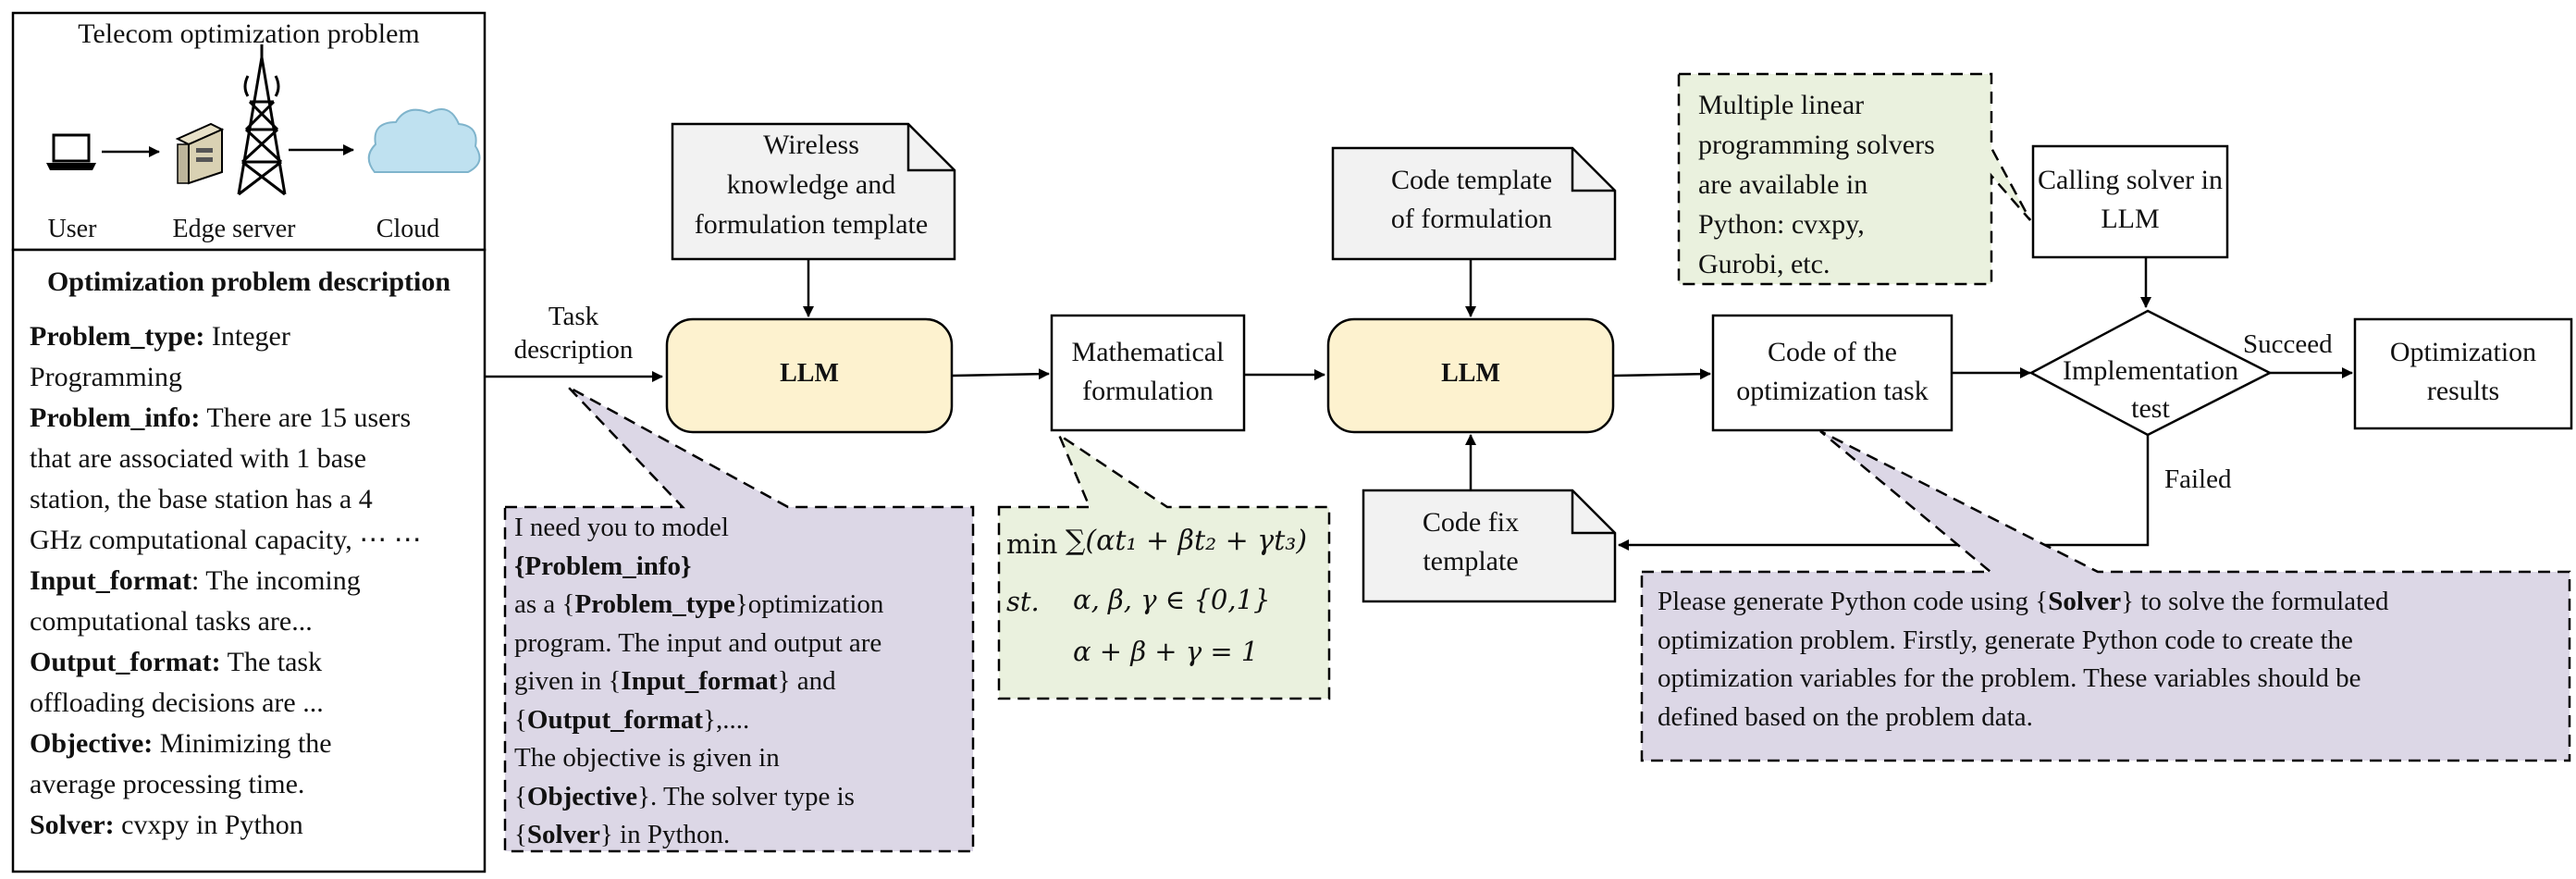 This screenshot has width=2576, height=879. I want to click on description-value: GHz computational capacity, ⋯ ⋯, so click(226, 540).